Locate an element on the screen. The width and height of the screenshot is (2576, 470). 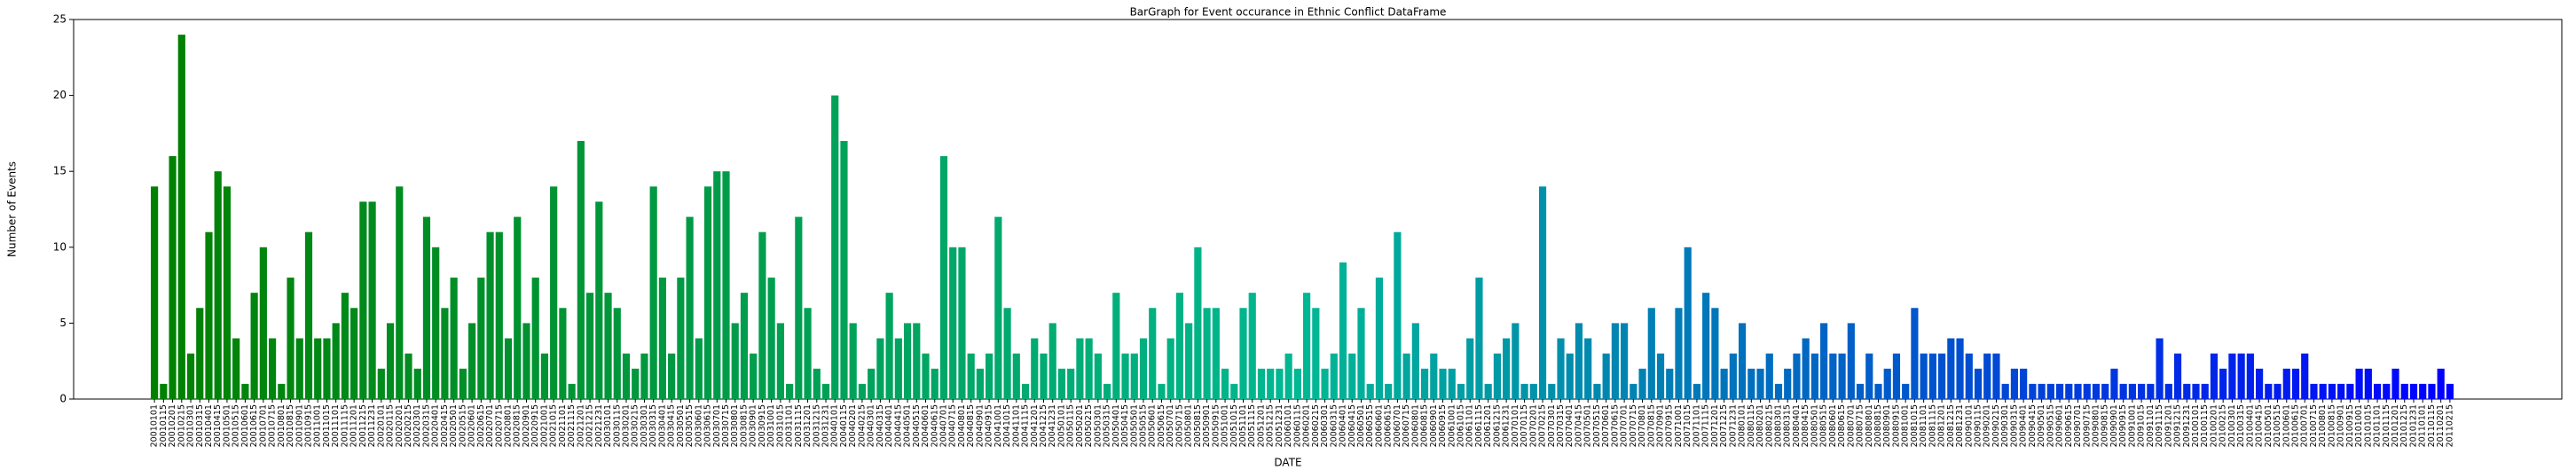
x-tick-label: 20080801 is located at coordinates (1869, 425).